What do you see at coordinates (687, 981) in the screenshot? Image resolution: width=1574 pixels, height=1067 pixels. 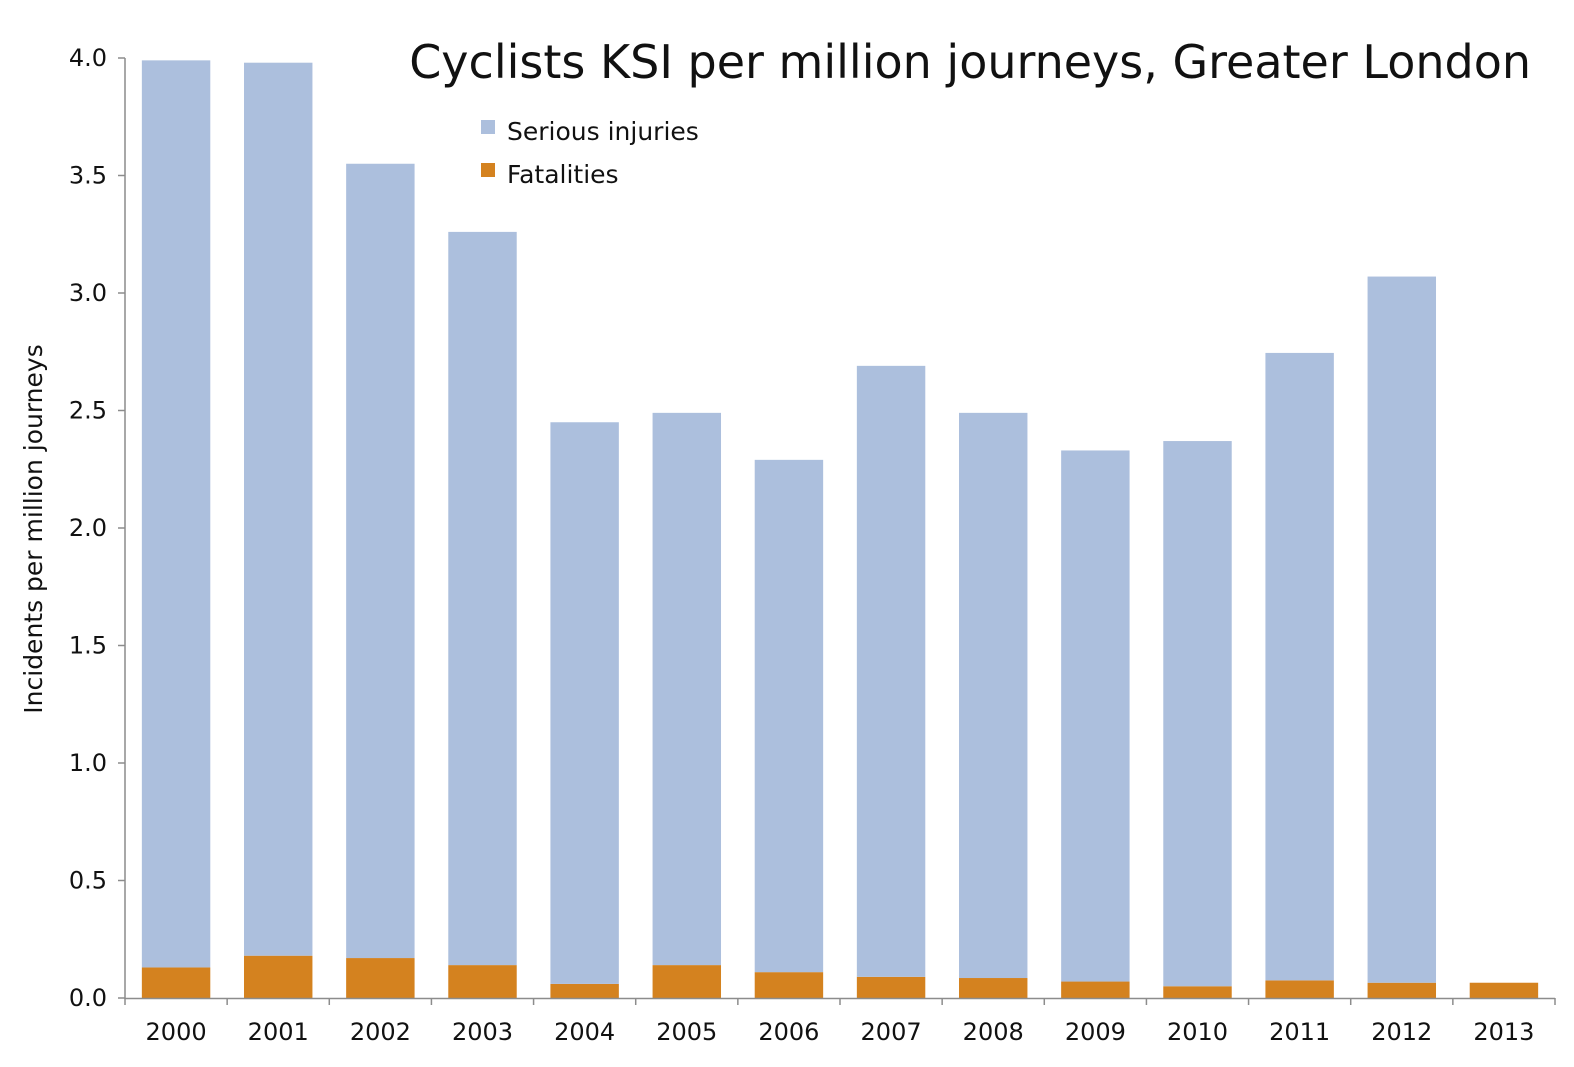 I see `bar-fatalities-2005` at bounding box center [687, 981].